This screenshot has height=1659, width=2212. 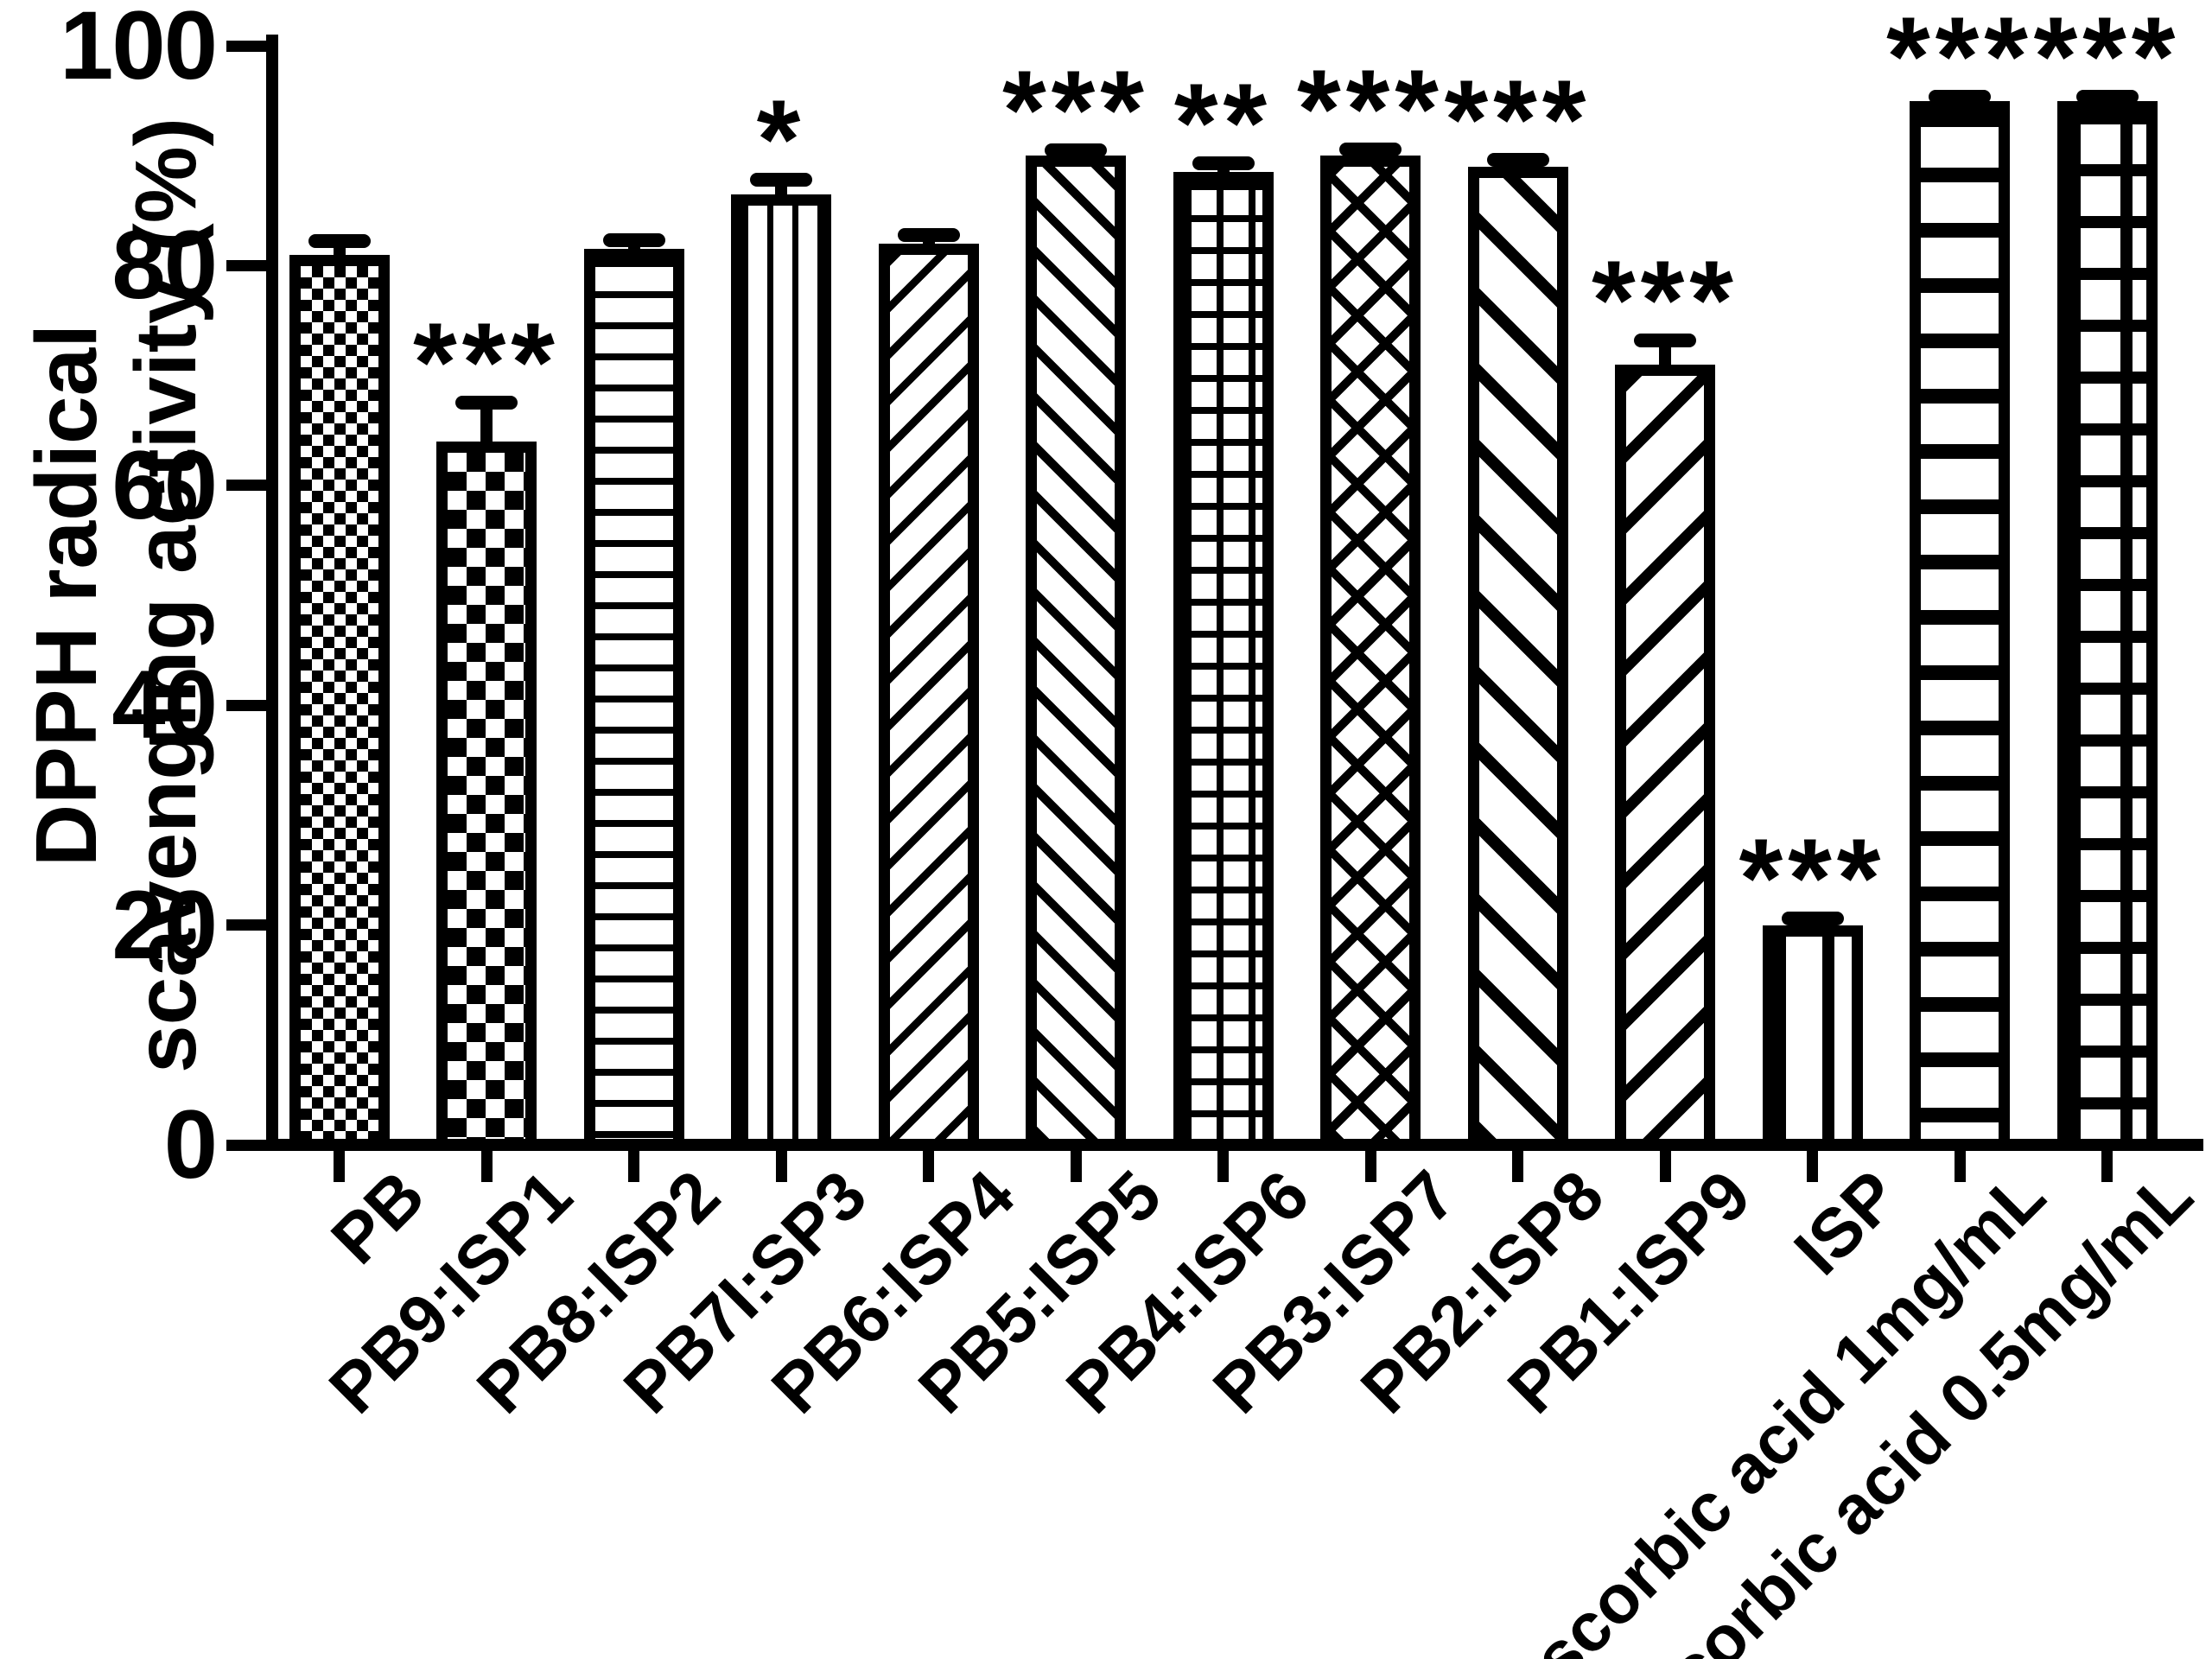 What do you see at coordinates (66, 595) in the screenshot?
I see `y-axis-title-line1: DPPH radical` at bounding box center [66, 595].